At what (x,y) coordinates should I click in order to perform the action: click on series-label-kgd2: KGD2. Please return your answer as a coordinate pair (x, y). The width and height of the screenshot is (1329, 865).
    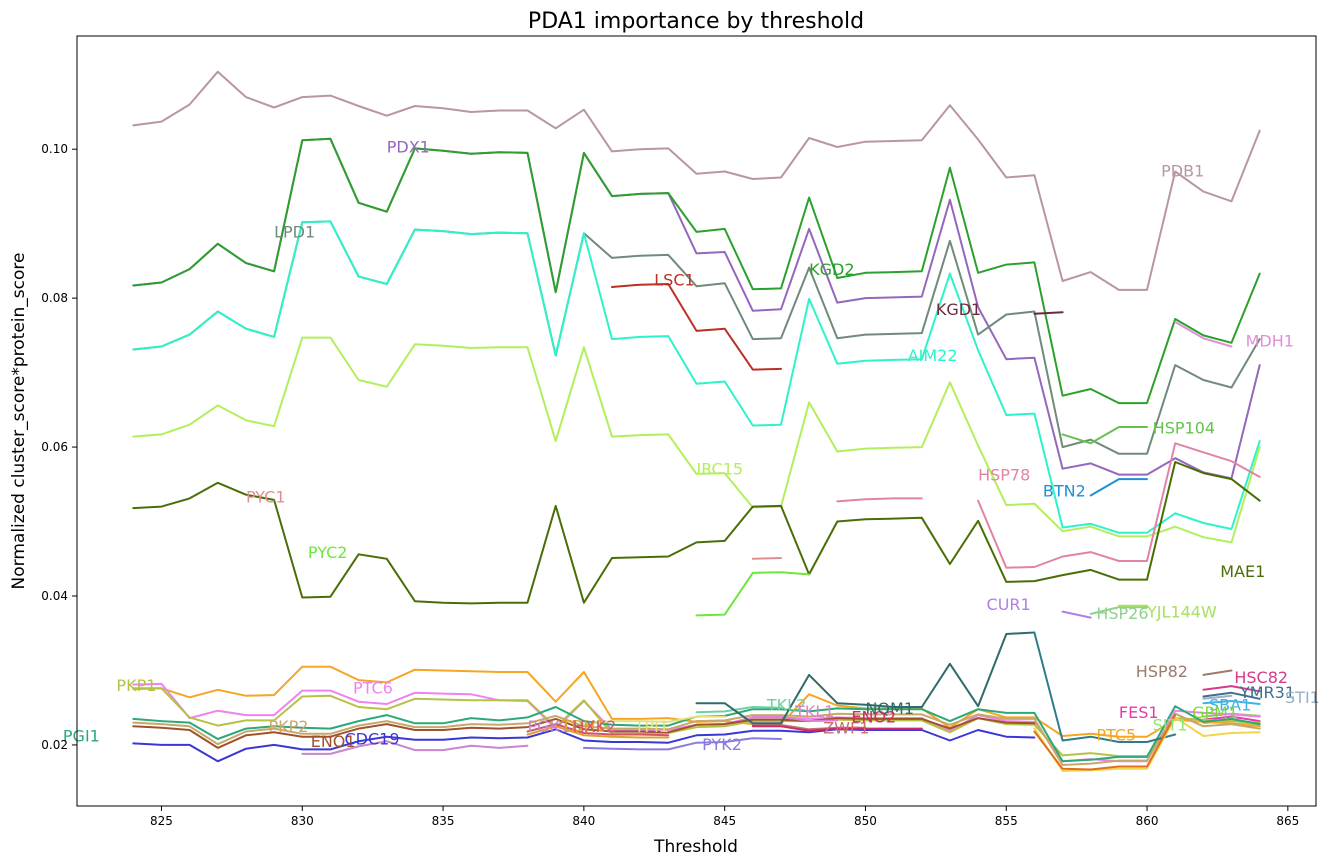
    Looking at the image, I should click on (831, 269).